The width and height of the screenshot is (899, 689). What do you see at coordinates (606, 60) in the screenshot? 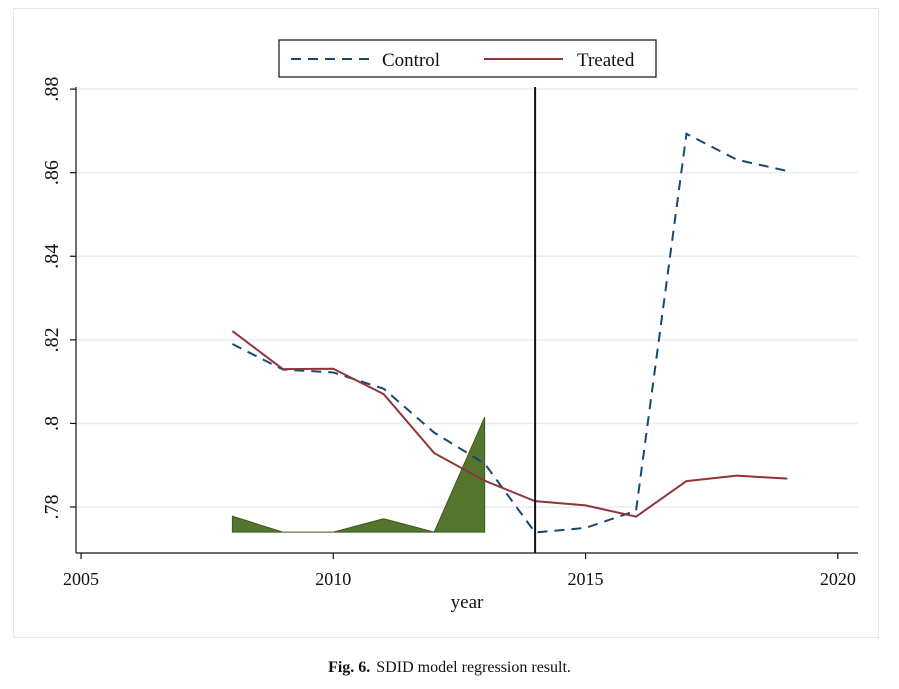
I see `legend-label-treated: Treated` at bounding box center [606, 60].